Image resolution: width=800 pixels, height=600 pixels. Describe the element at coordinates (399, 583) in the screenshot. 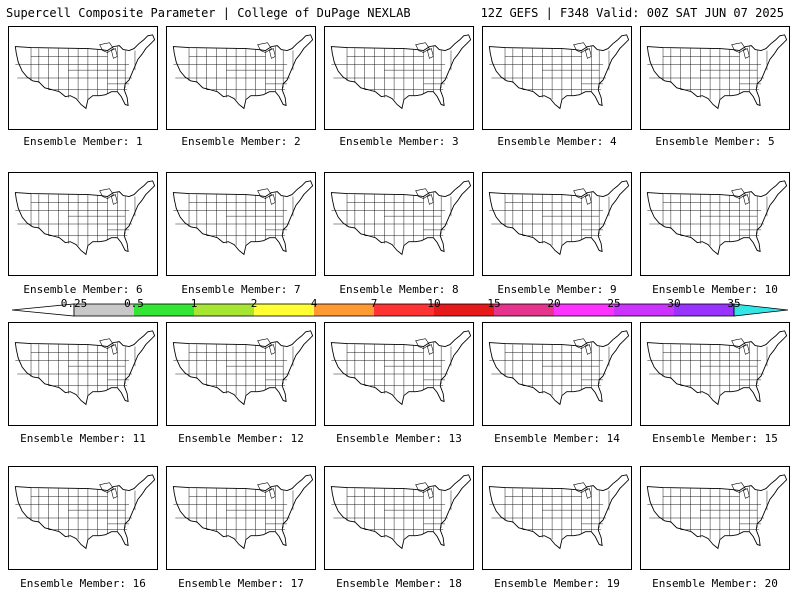

I see `ensemble-member-label: Ensemble Member: 18` at that location.